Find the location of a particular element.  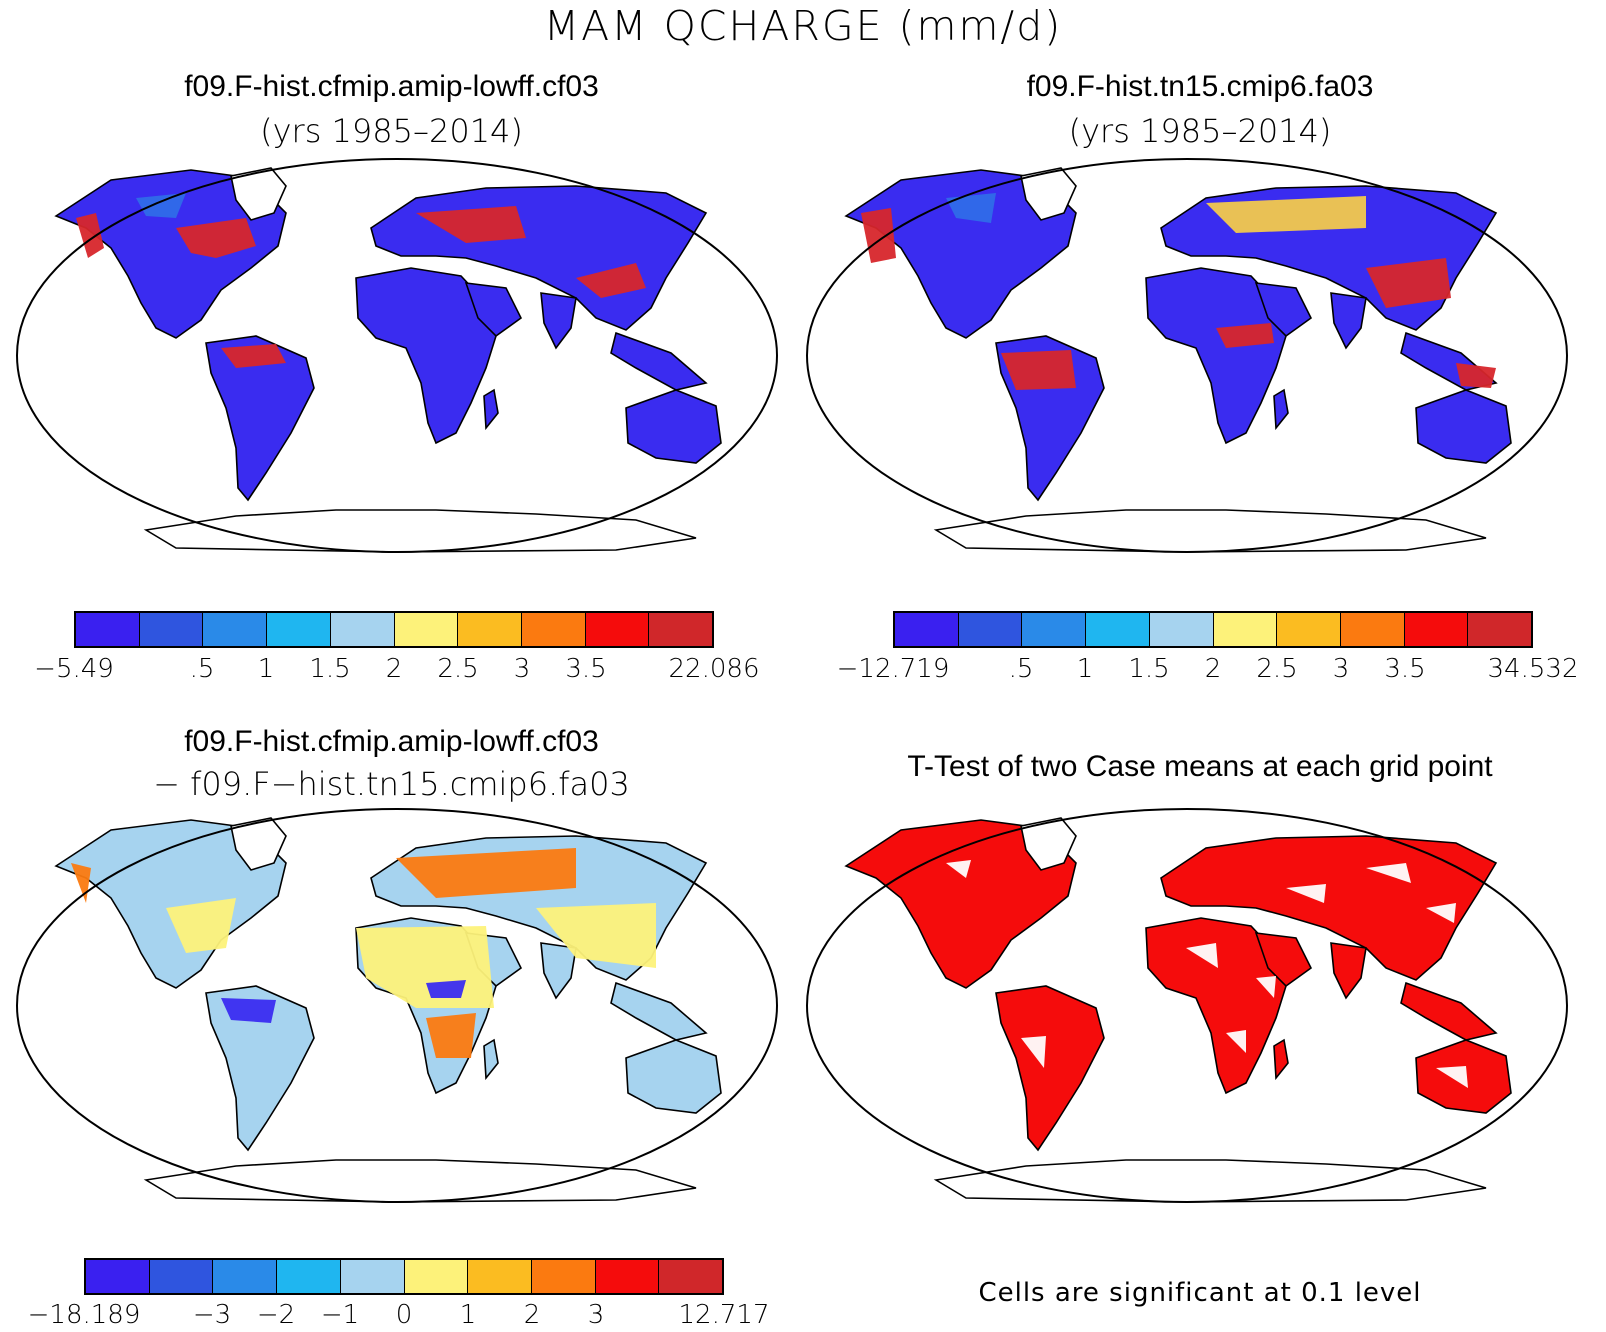

colorbar-tick-label: 3.5 is located at coordinates (1405, 669).